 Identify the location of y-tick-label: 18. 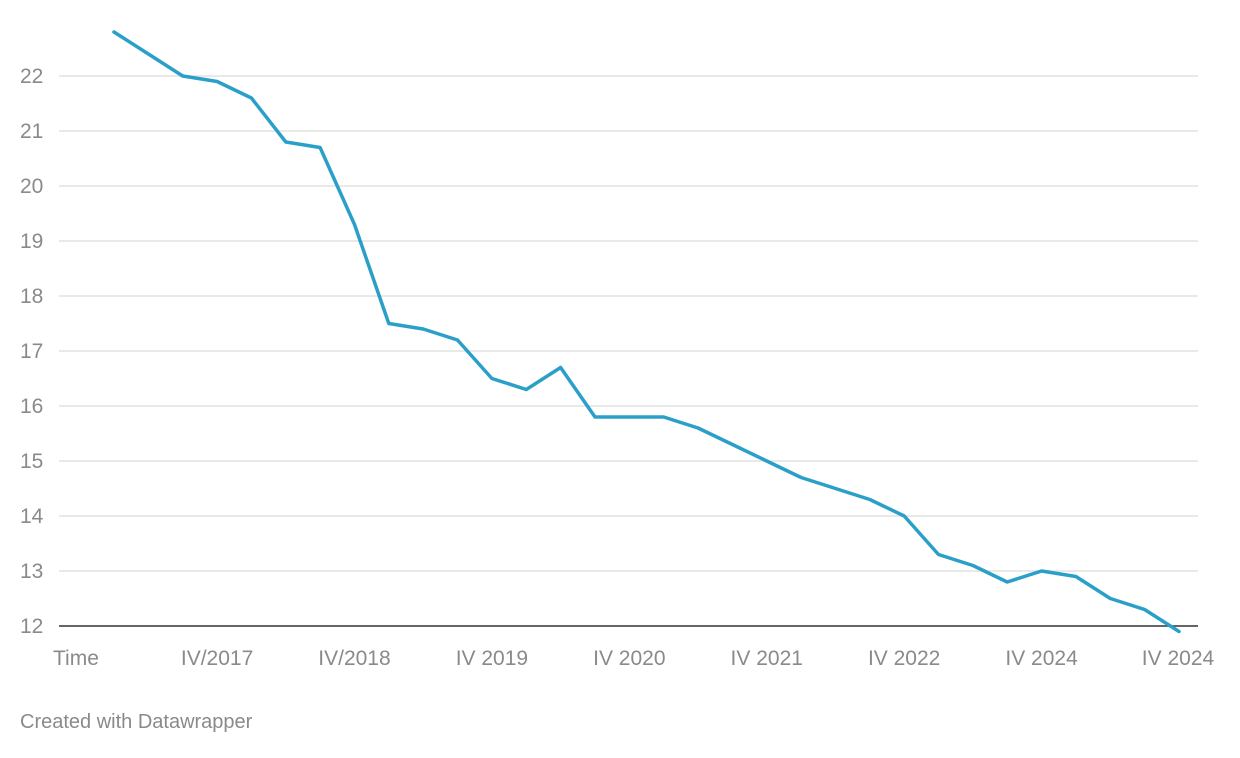
(31, 296).